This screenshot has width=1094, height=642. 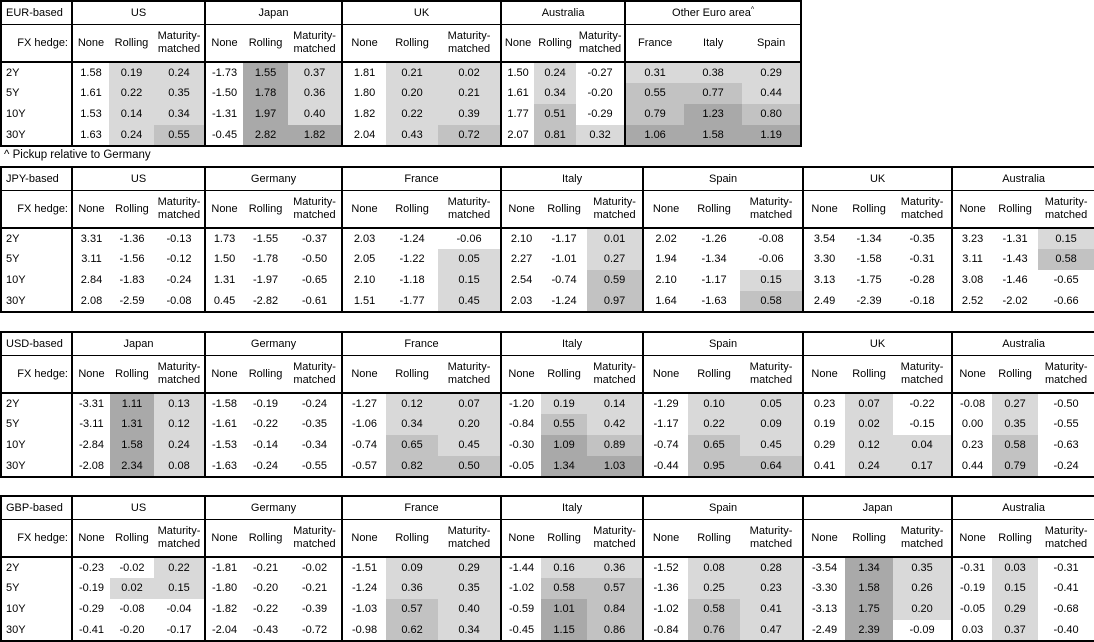 What do you see at coordinates (179, 629) in the screenshot?
I see `yield-cell: -0.17` at bounding box center [179, 629].